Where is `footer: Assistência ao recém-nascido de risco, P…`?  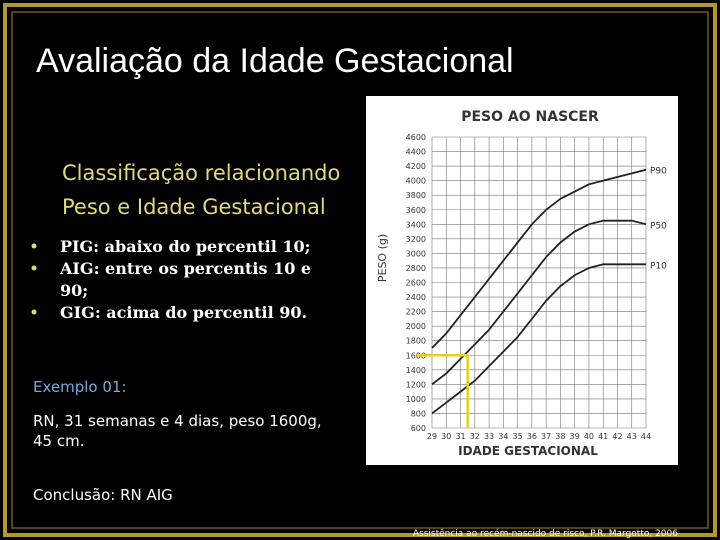
footer: Assistência ao recém-nascido de risco, P… is located at coordinates (545, 533).